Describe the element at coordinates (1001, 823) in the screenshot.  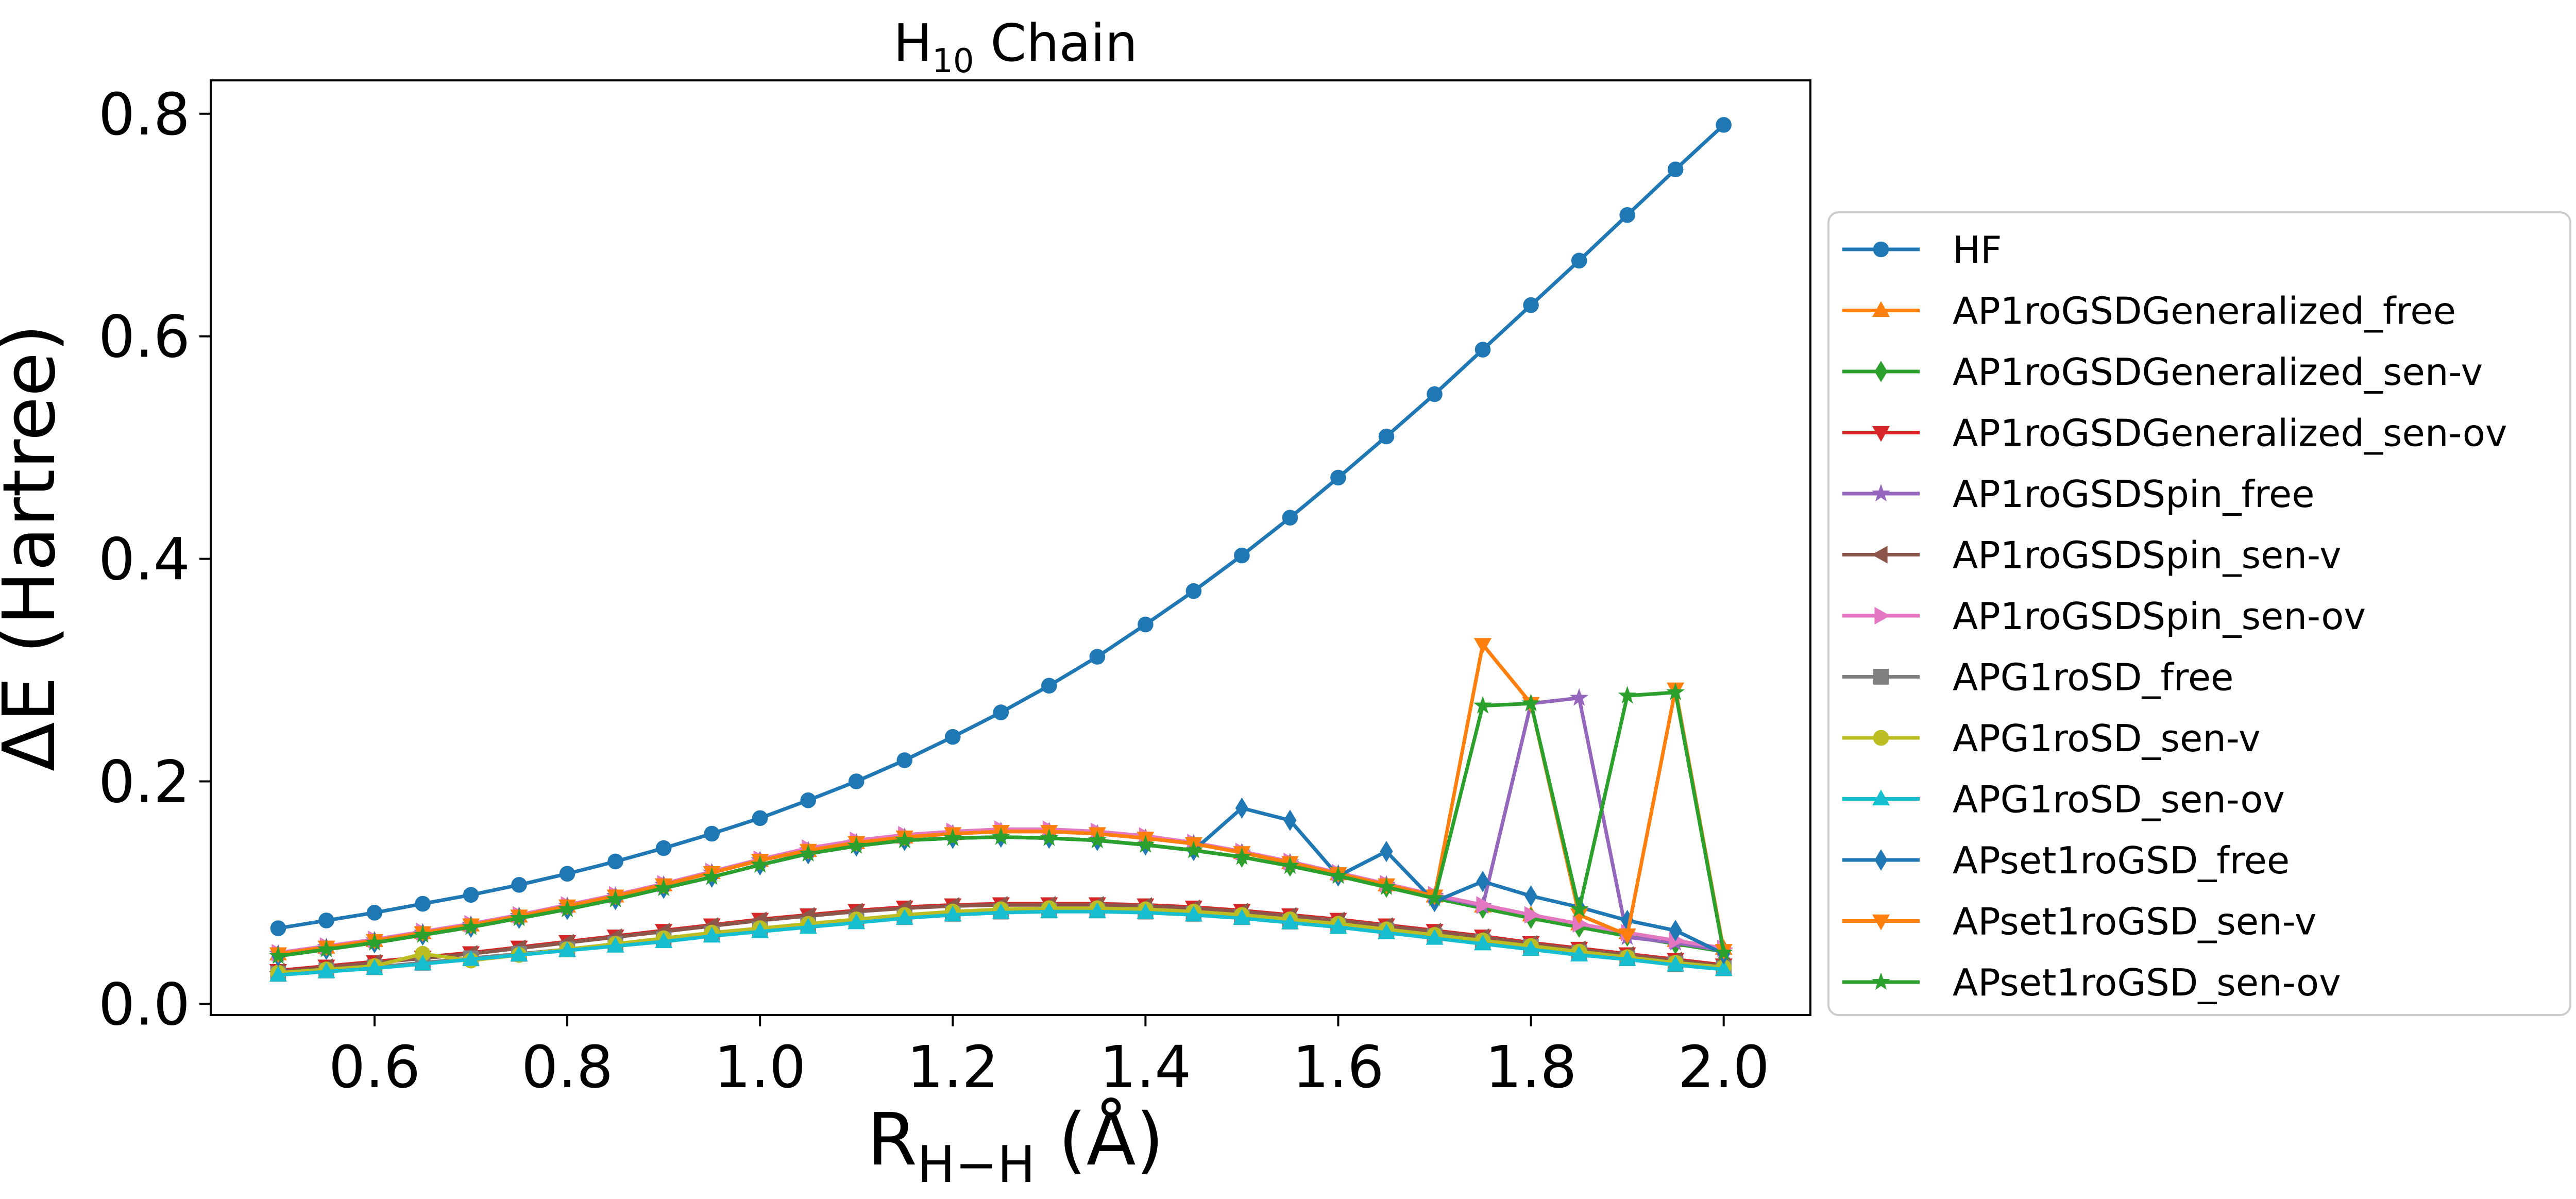
I see `series-APset1roGSD_sen-ov` at that location.